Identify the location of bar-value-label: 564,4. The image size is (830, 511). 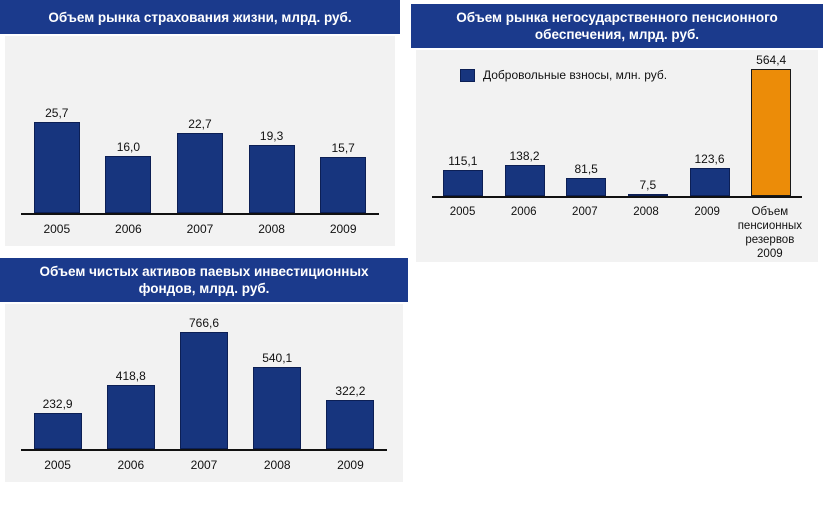
(771, 60).